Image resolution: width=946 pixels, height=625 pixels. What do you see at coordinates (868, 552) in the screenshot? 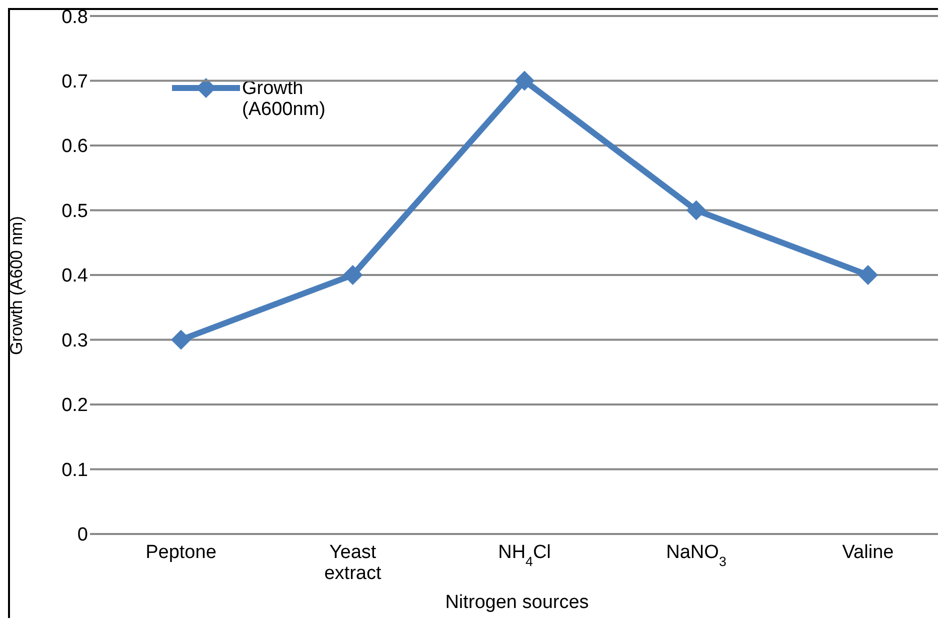
I see `x-tick-label: Valine` at bounding box center [868, 552].